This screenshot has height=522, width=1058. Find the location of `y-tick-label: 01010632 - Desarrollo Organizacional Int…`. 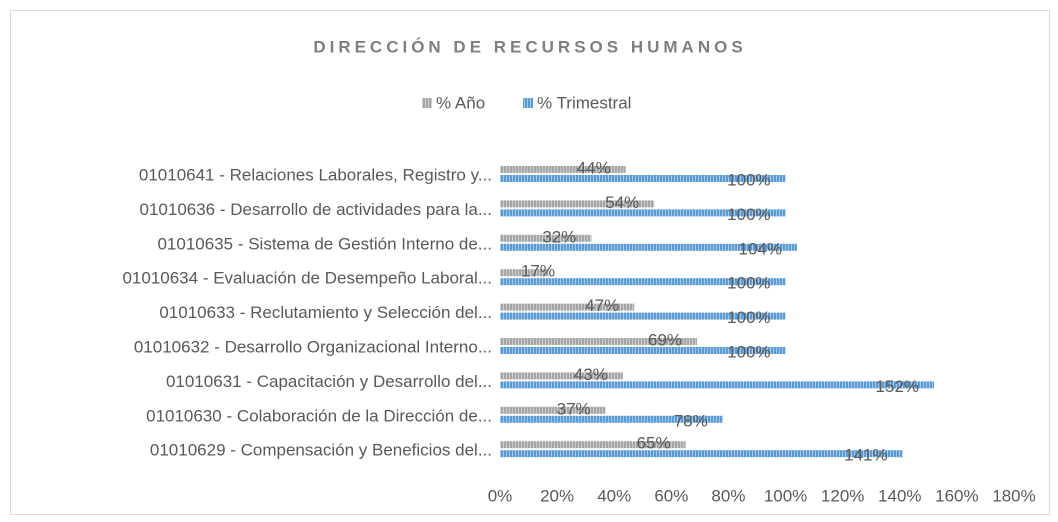

y-tick-label: 01010632 - Desarrollo Organizacional Int… is located at coordinates (313, 346).